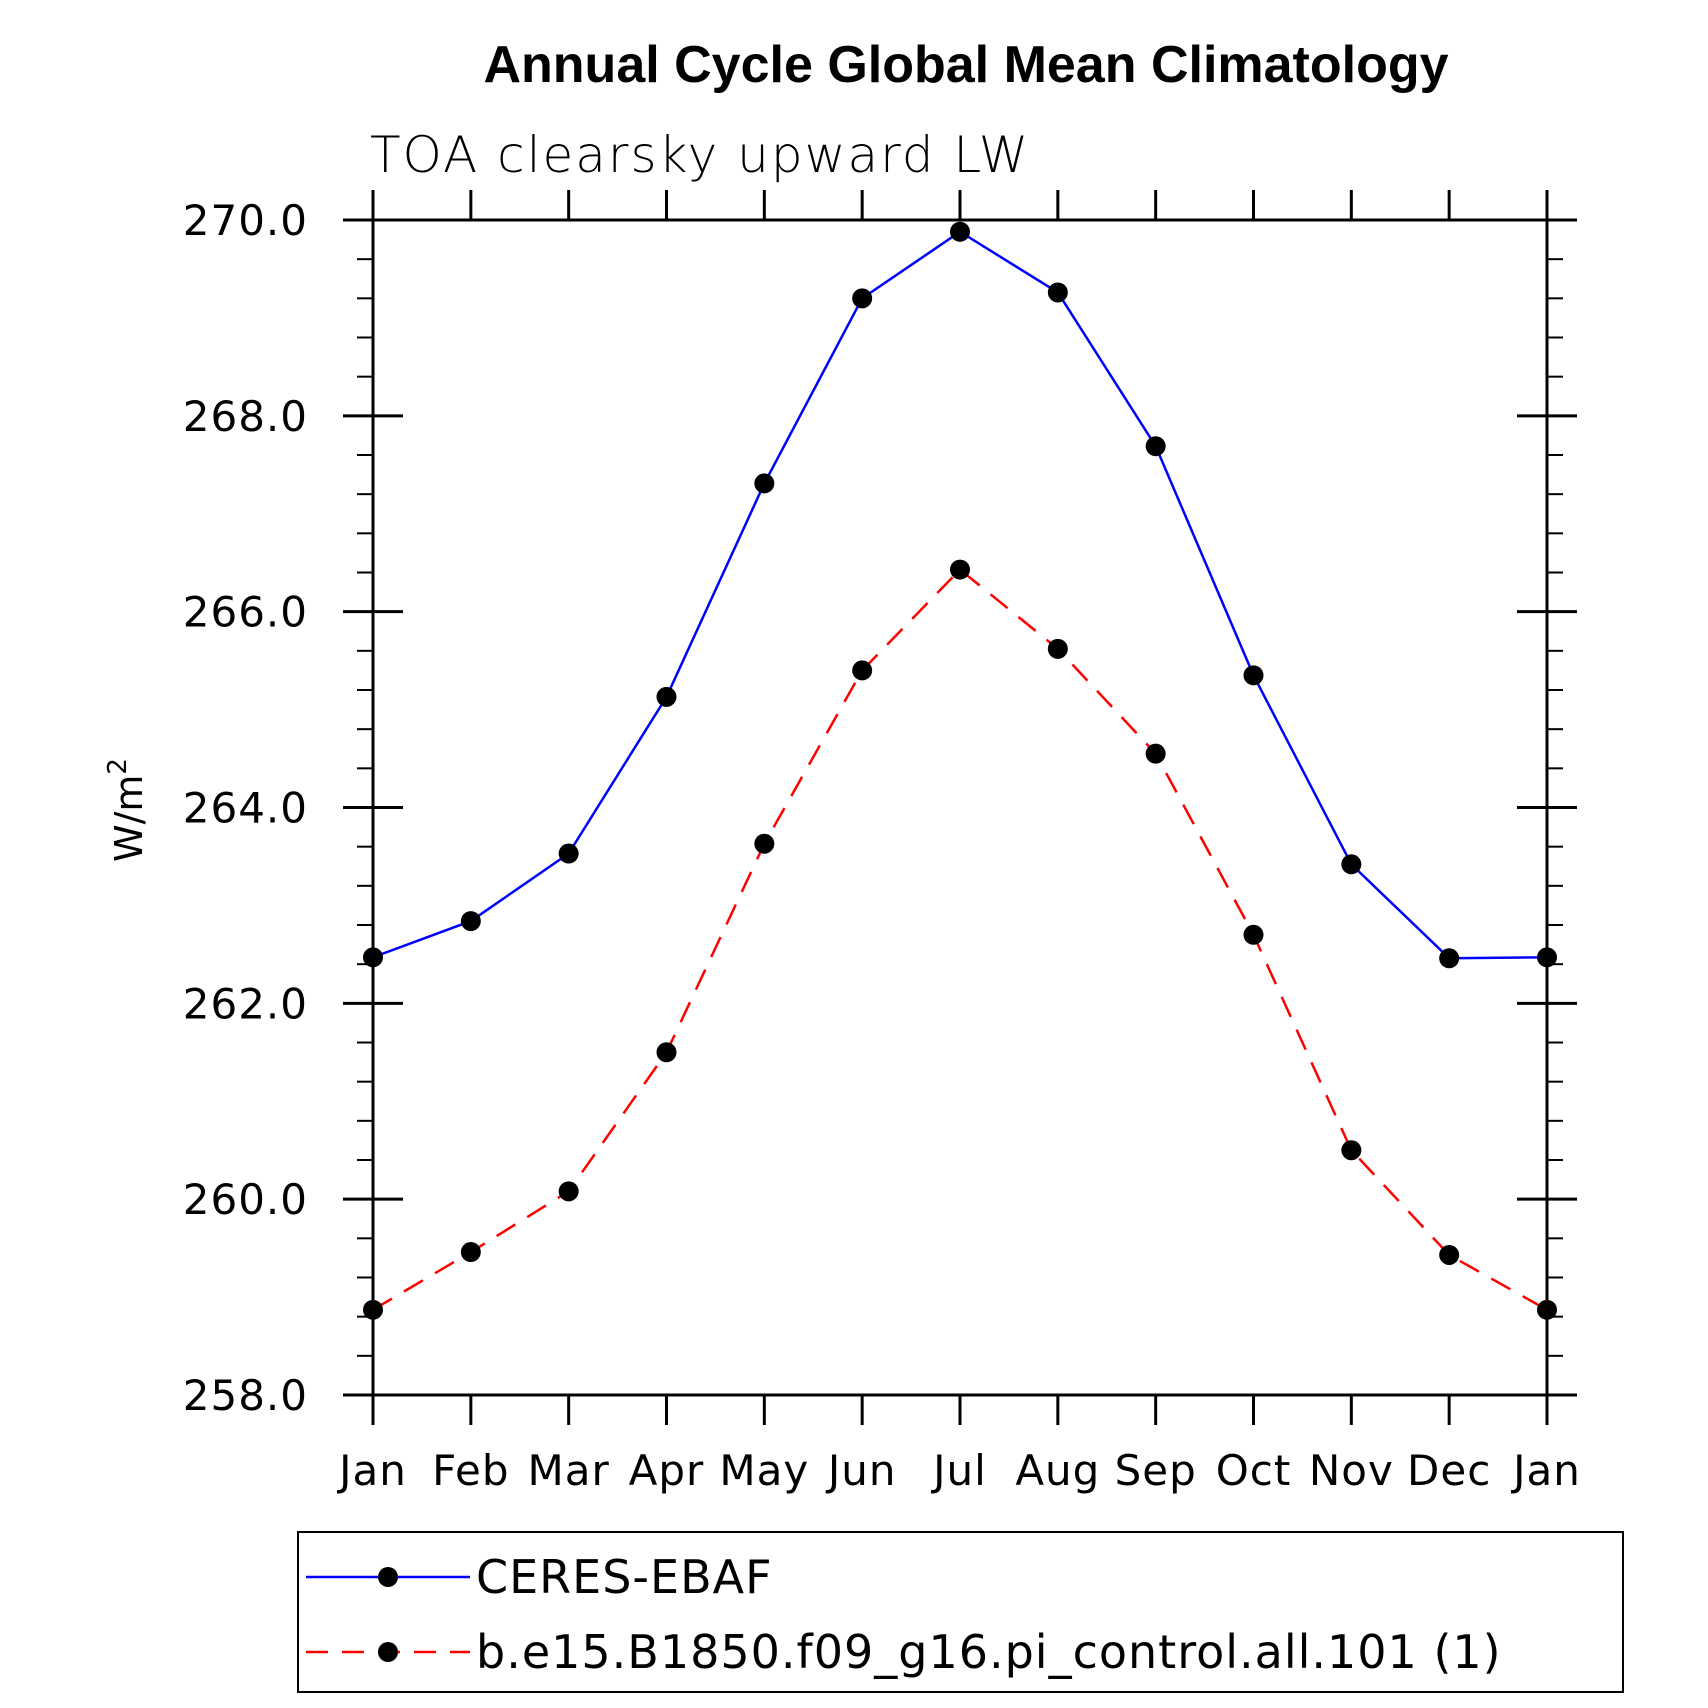  Describe the element at coordinates (245, 612) in the screenshot. I see `y-tick-label: 266.0` at that location.